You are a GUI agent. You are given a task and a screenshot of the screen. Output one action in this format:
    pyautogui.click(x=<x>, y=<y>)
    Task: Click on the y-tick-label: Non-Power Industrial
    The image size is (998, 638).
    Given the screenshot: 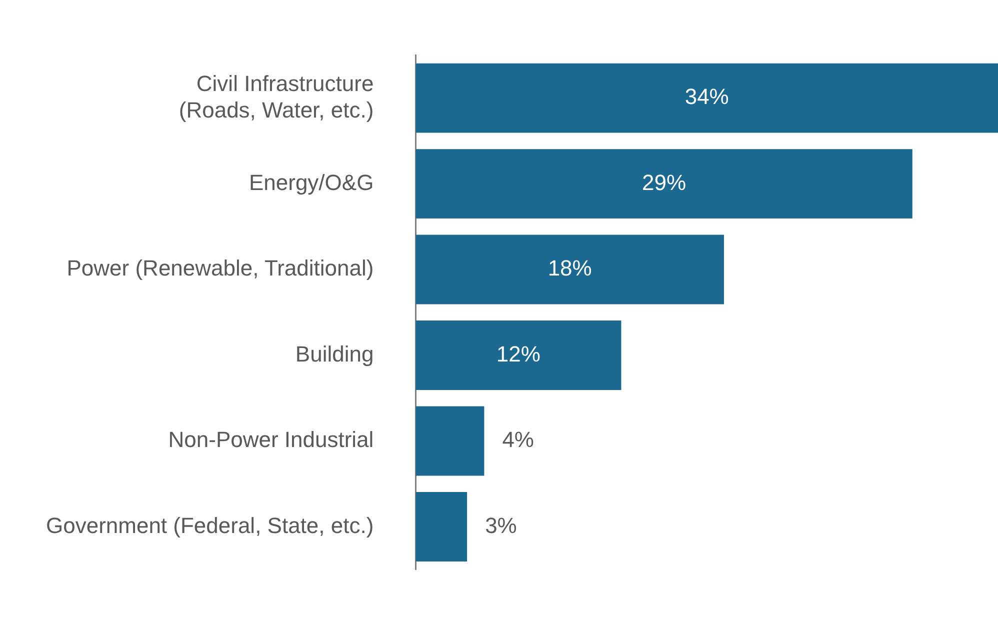 What is the action you would take?
    pyautogui.click(x=271, y=439)
    